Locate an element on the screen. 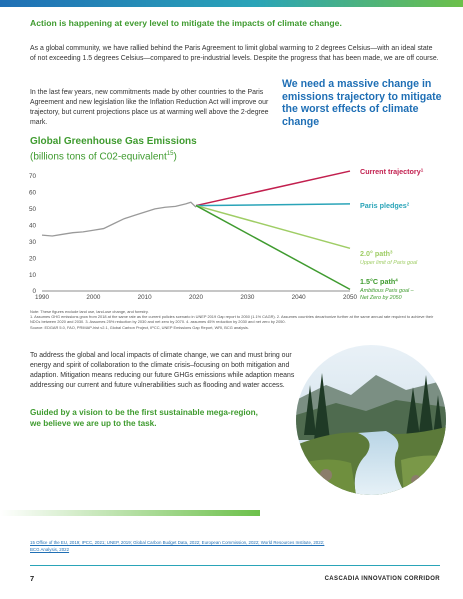 Image resolution: width=463 pixels, height=599 pixels. y-tick-label: 0 is located at coordinates (34, 291).